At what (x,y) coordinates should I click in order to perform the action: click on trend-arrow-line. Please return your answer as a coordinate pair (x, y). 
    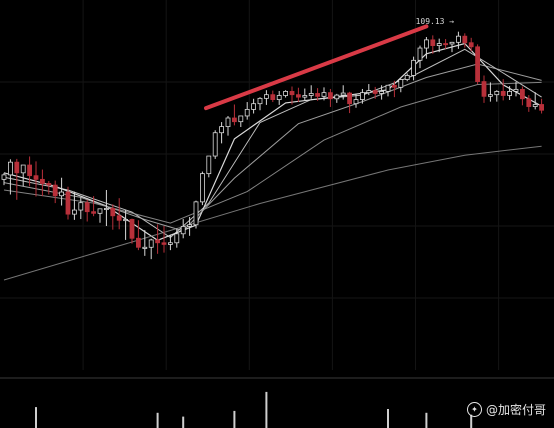
    Looking at the image, I should click on (316, 67).